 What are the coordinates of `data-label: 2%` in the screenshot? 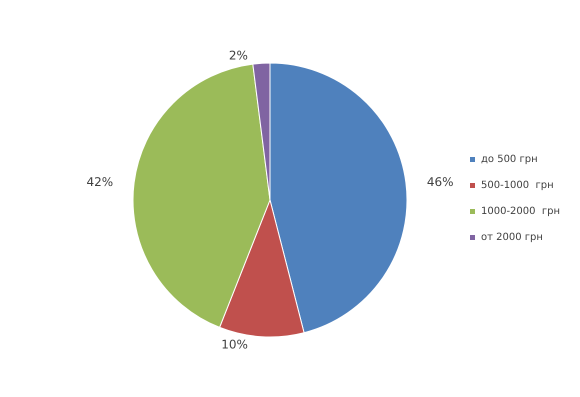 It's located at (238, 55).